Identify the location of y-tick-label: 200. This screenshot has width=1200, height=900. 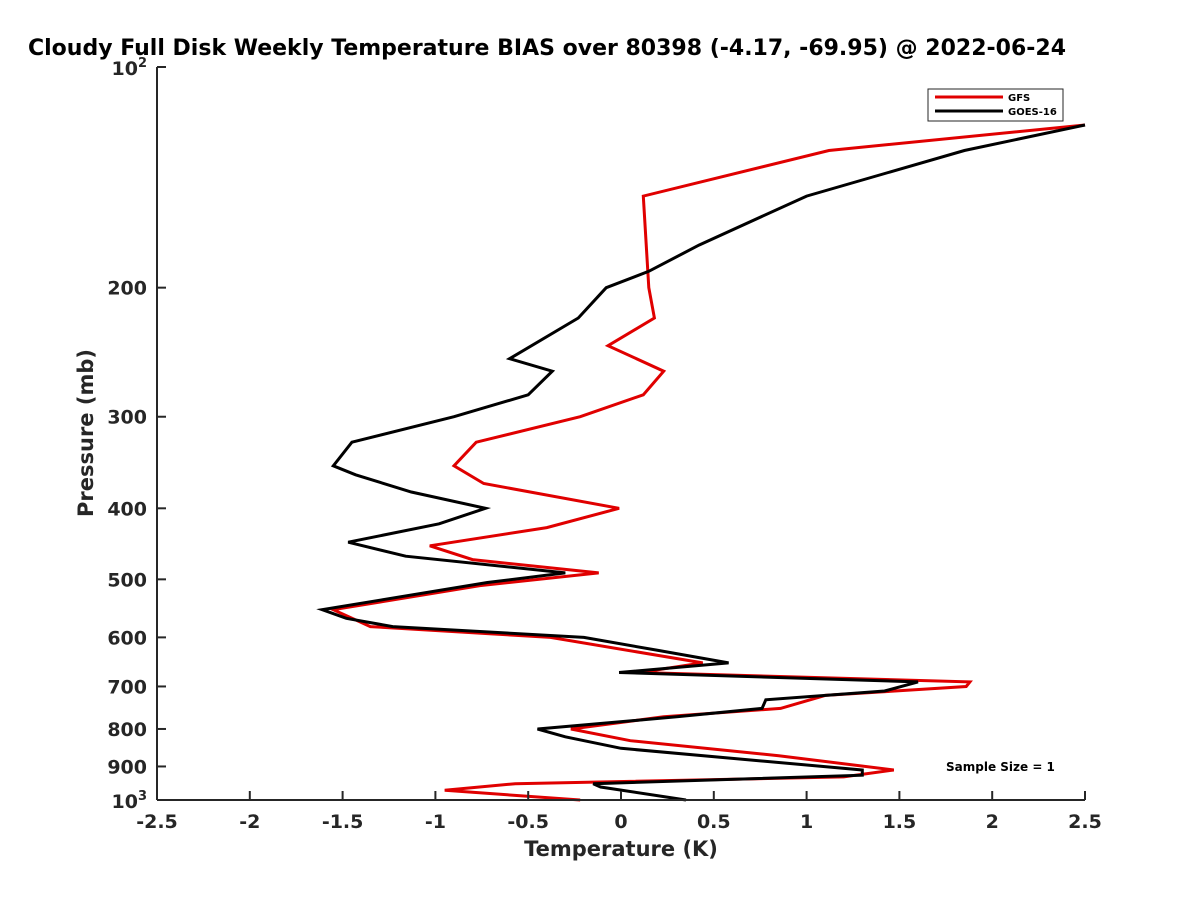
(127, 289).